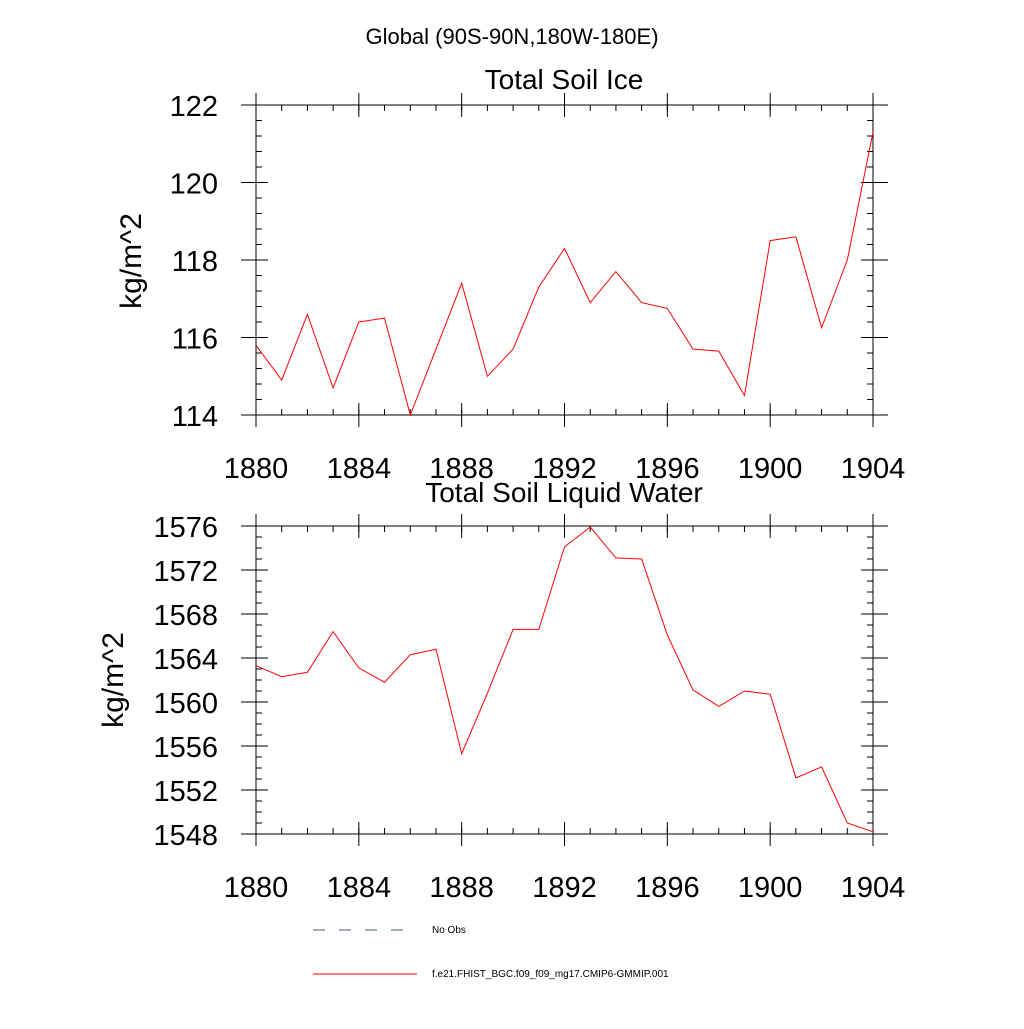 Image resolution: width=1024 pixels, height=1029 pixels. Describe the element at coordinates (185, 704) in the screenshot. I see `y-tick-label: 1560` at that location.